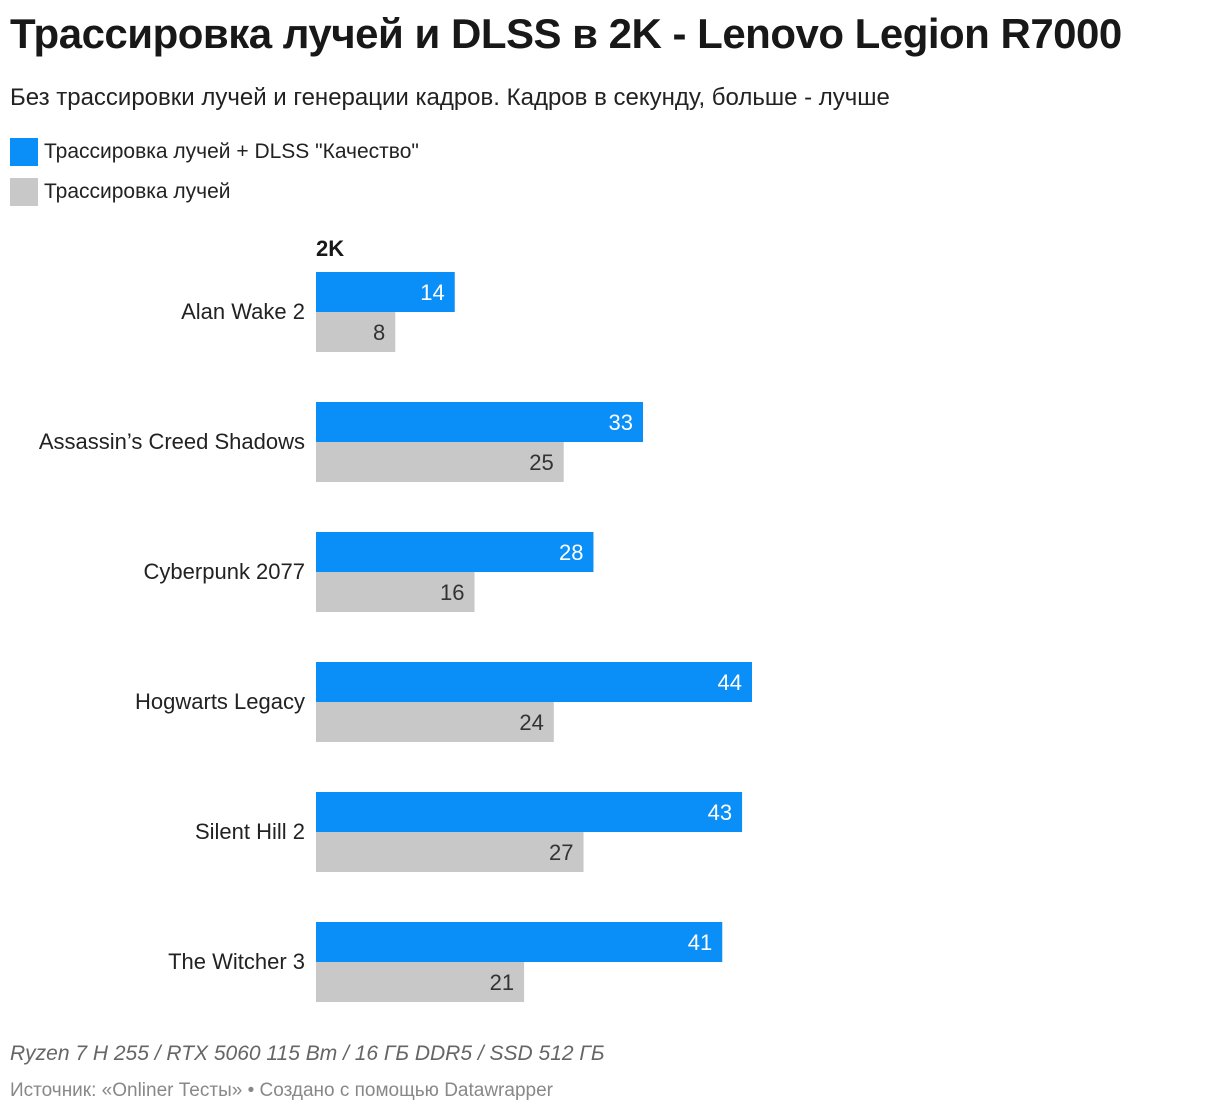  Describe the element at coordinates (231, 151) in the screenshot. I see `legend-label-rt-dlss: Трассировка лучей + DLSS "Качество"` at that location.